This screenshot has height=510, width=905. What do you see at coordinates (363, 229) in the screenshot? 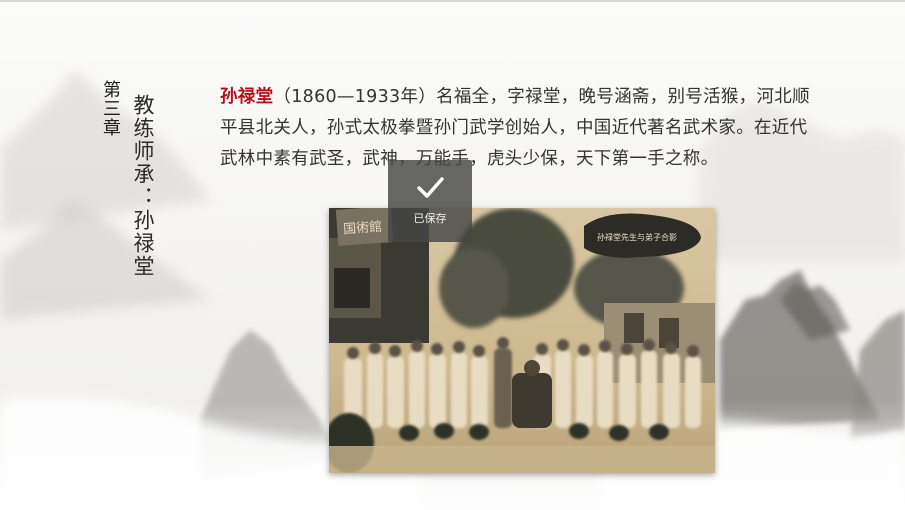
I see `plaque-text: 国術館` at bounding box center [363, 229].